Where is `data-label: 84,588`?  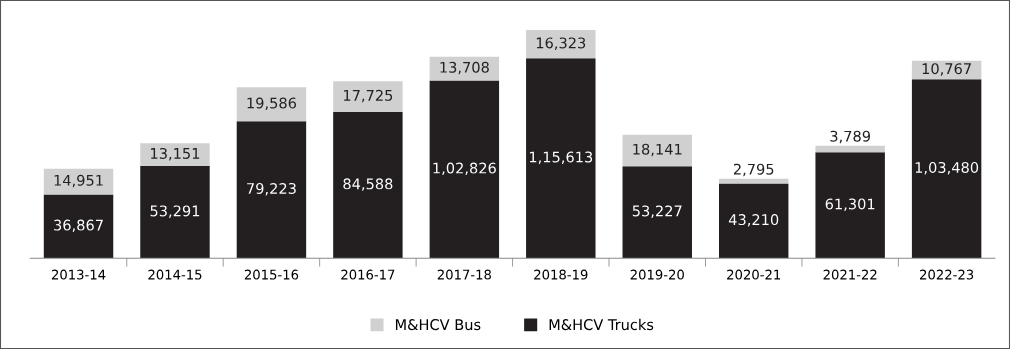
data-label: 84,588 is located at coordinates (368, 184).